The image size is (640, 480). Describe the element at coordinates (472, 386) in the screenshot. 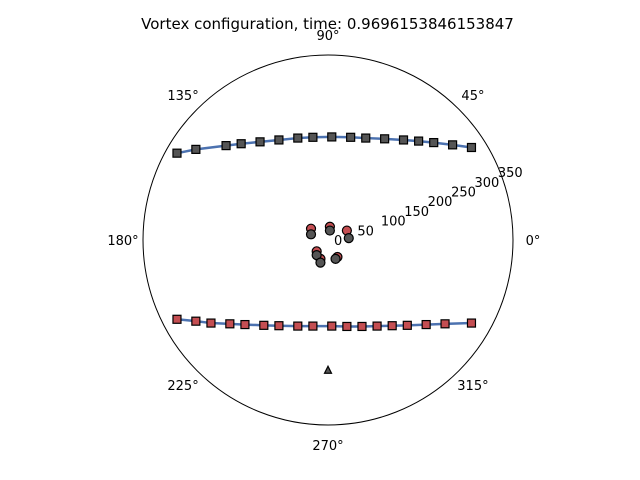

I see `angle-tick-label: 315°` at that location.